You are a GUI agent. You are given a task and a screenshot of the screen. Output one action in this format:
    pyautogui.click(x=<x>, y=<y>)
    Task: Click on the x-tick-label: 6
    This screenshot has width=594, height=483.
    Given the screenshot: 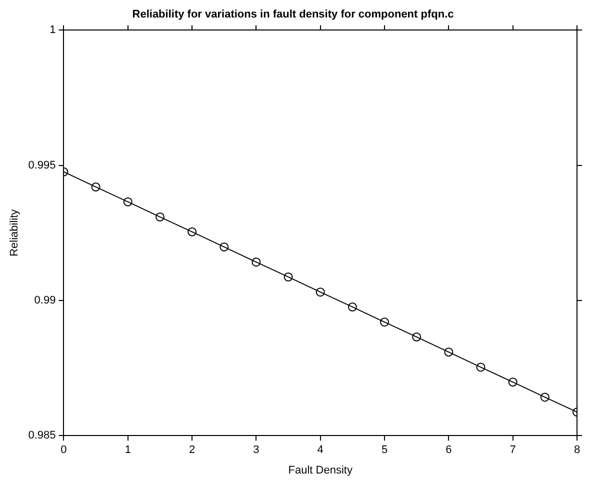 What is the action you would take?
    pyautogui.click(x=449, y=450)
    